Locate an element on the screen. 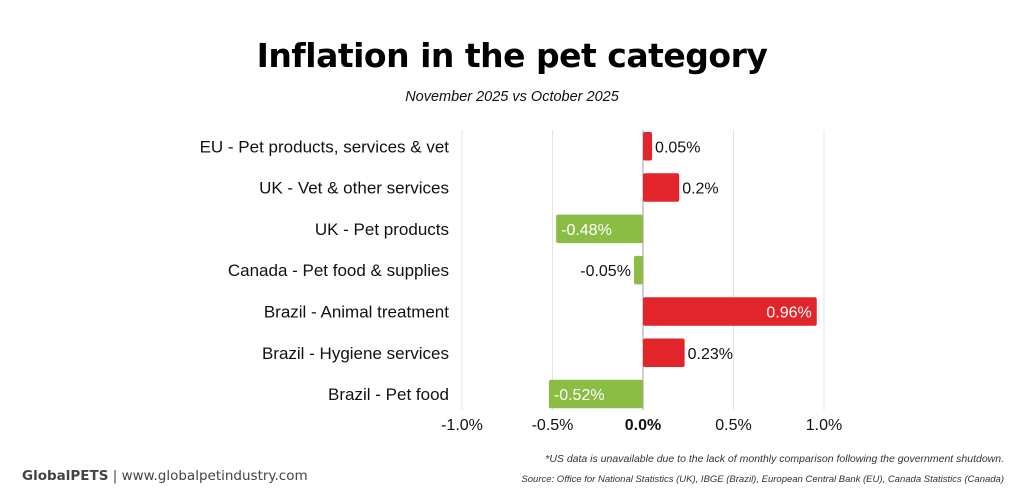 The image size is (1024, 500). x-tick-label: 0.5% is located at coordinates (733, 425).